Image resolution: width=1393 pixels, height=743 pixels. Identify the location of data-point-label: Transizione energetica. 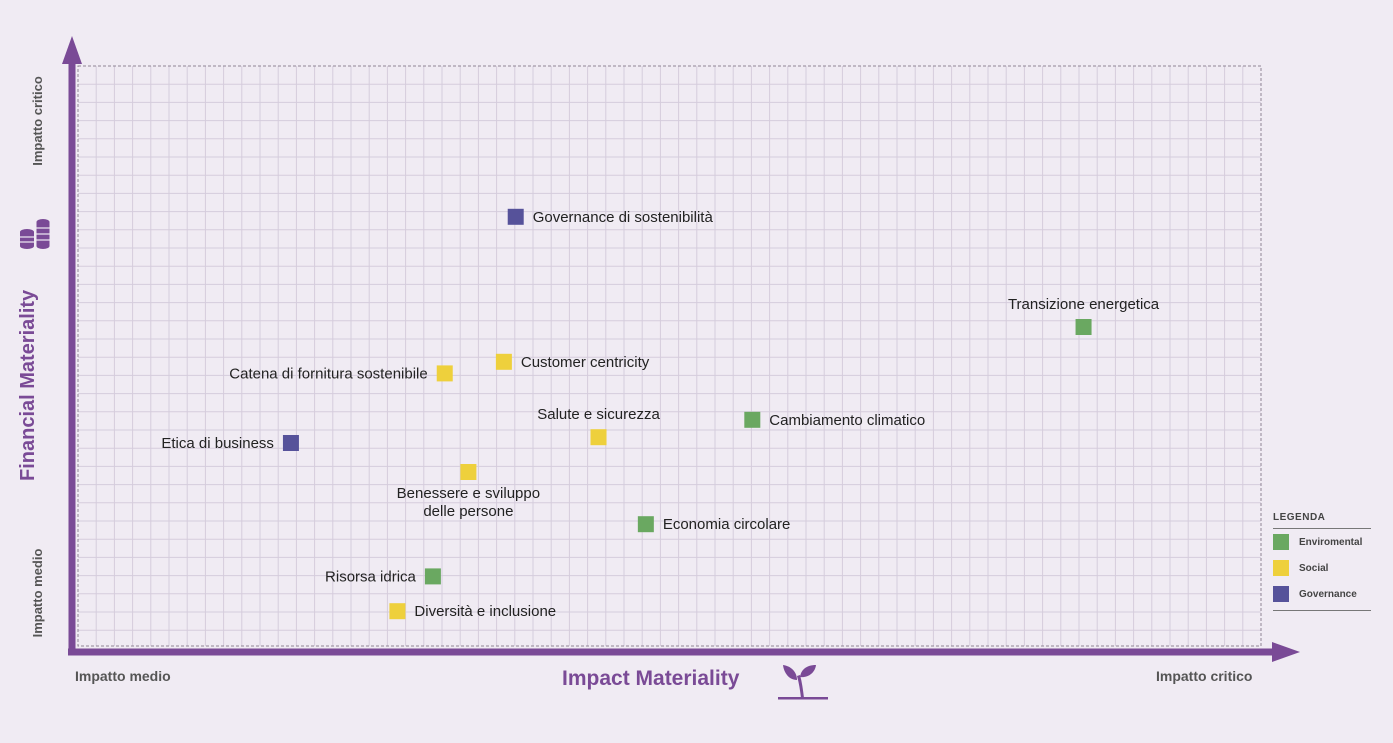
(1084, 304).